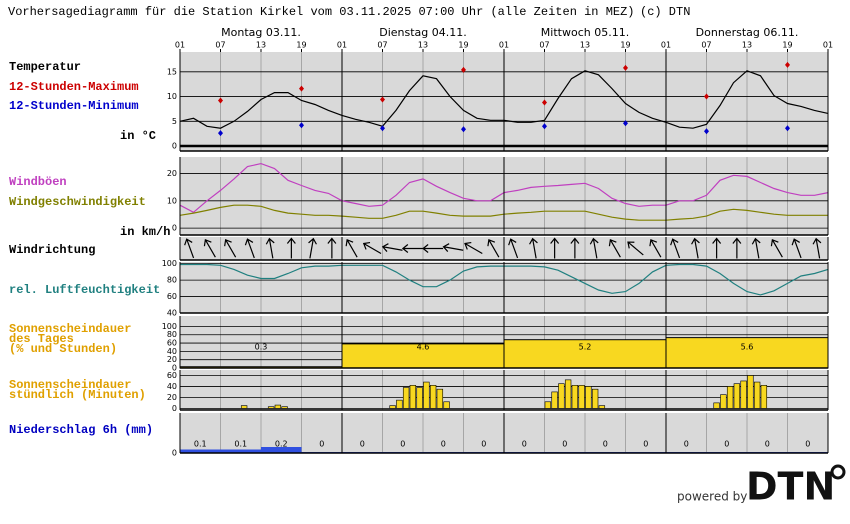  I want to click on copyright: (c) DTN, so click(665, 12).